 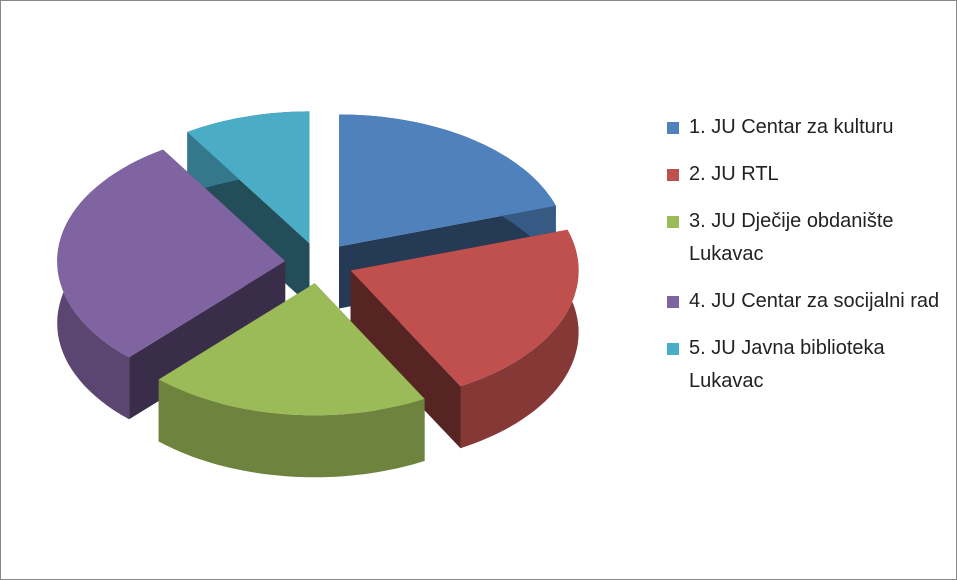 I want to click on legend-item: 1. JU Centar za kulturu, so click(x=809, y=127).